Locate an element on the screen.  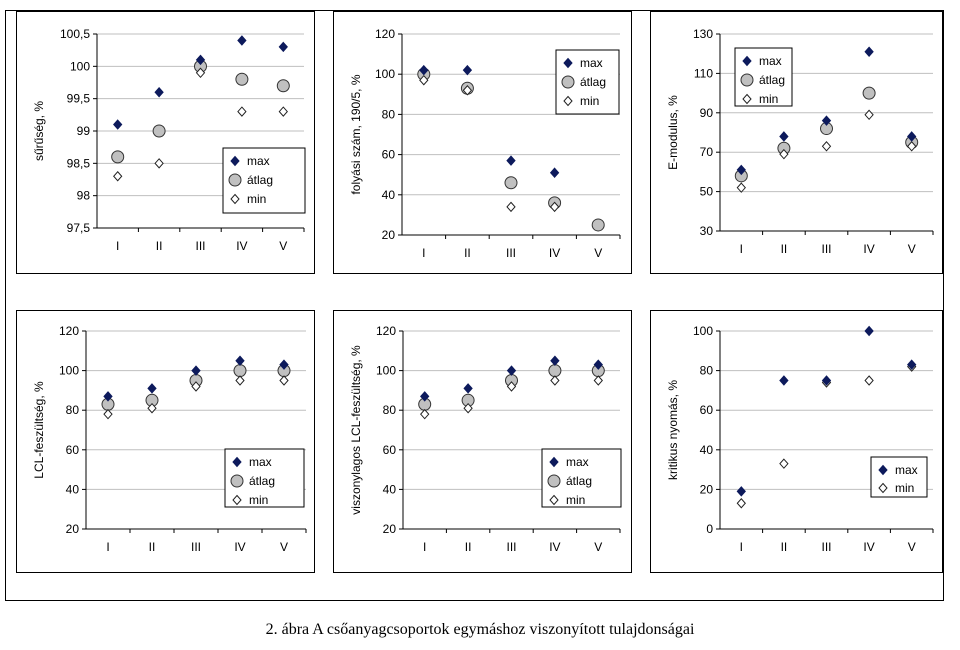
y-tick-label: 97,5 is located at coordinates (79, 228).